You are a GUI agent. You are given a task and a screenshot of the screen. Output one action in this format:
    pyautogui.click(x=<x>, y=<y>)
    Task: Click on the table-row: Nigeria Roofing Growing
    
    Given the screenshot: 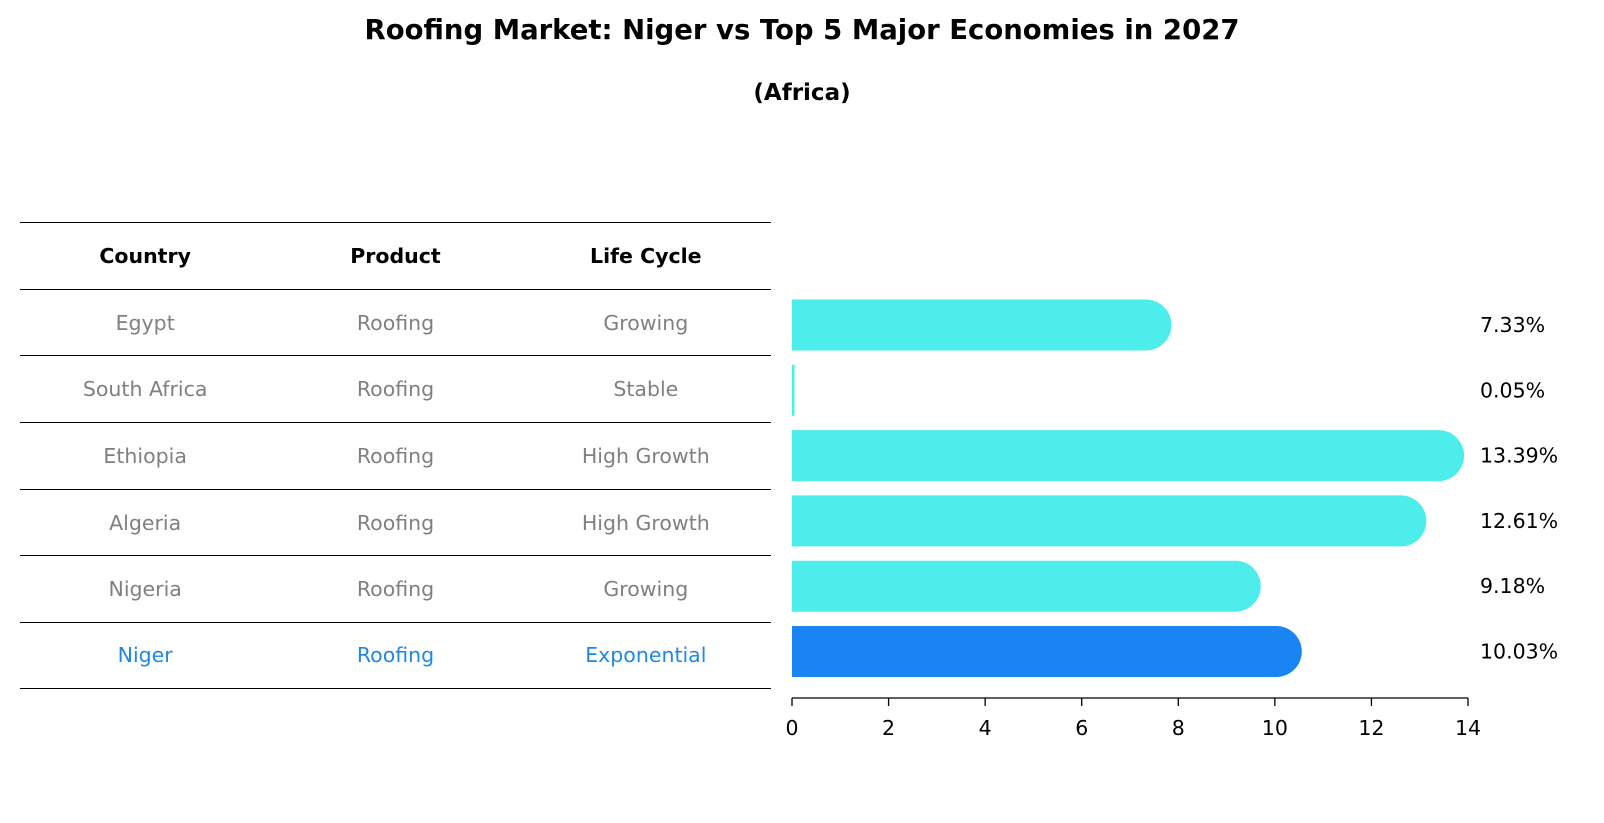 What is the action you would take?
    pyautogui.click(x=395, y=588)
    